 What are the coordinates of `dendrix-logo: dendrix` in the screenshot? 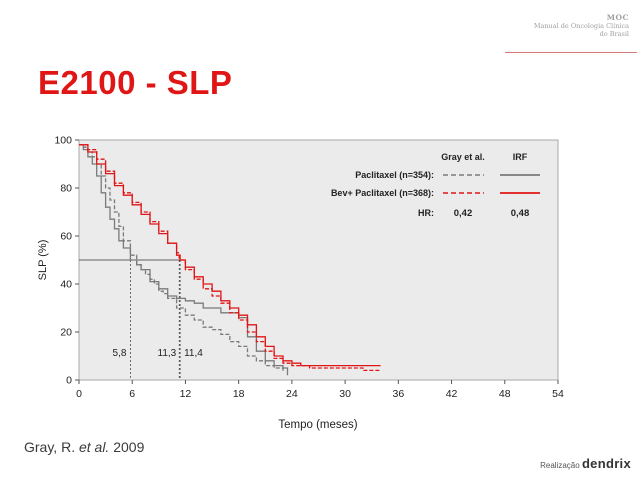 It's located at (606, 463).